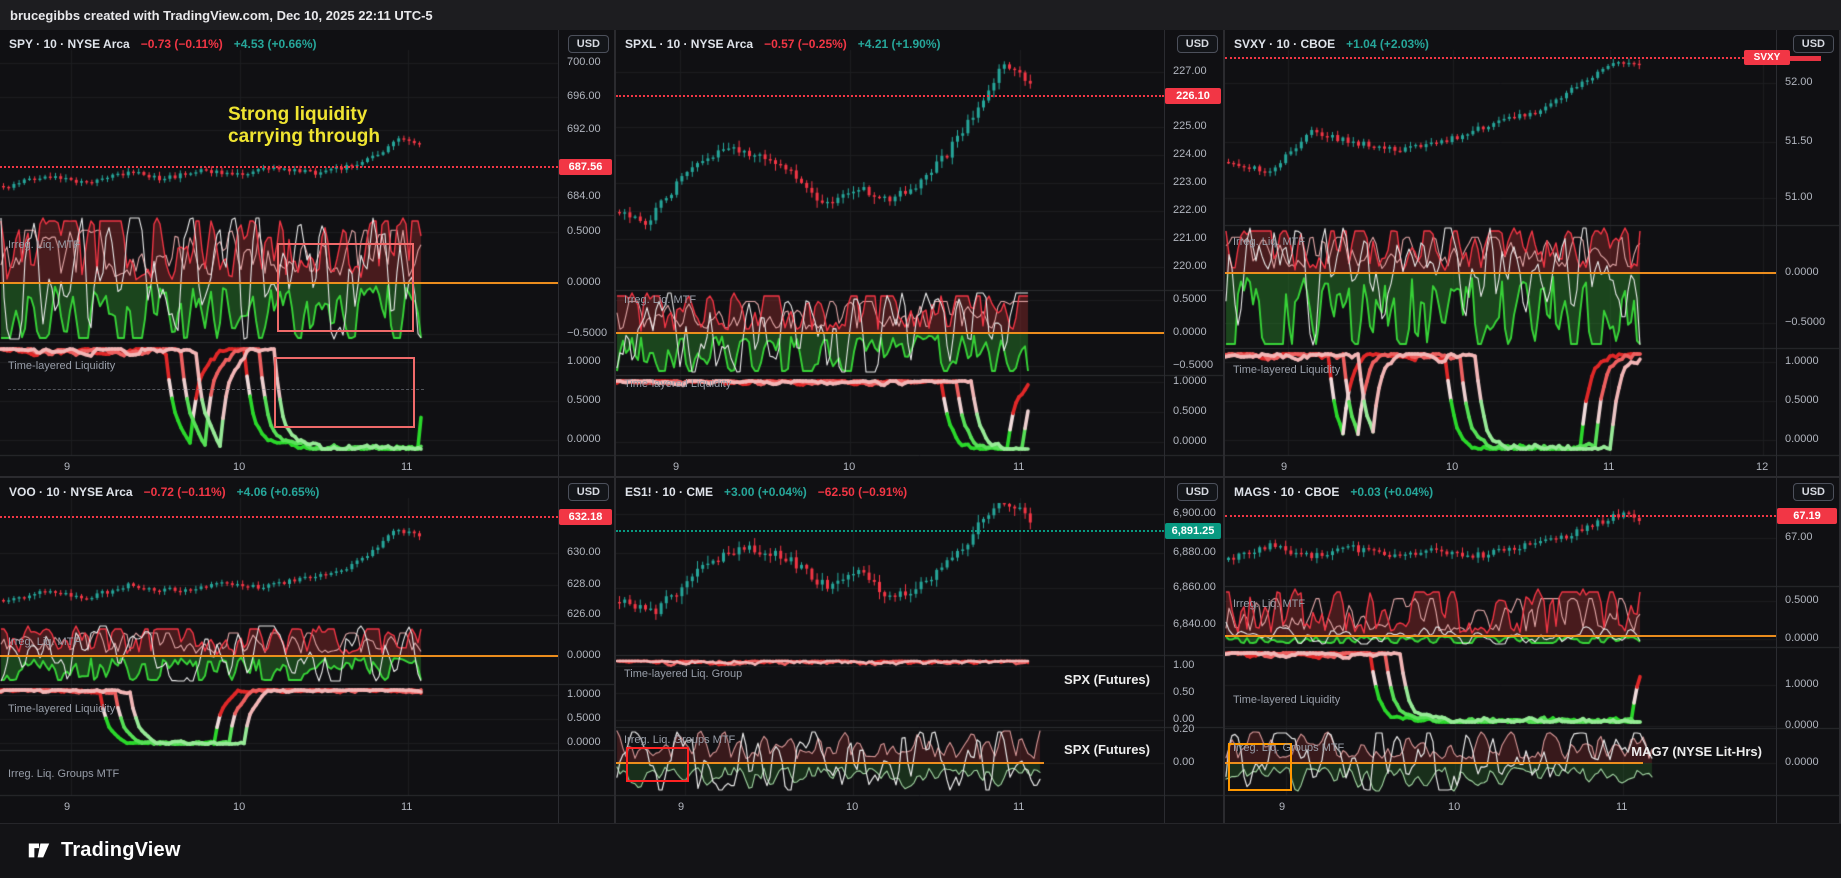 The width and height of the screenshot is (1841, 878). Describe the element at coordinates (588, 492) in the screenshot. I see `voo-currency-button: USD` at that location.